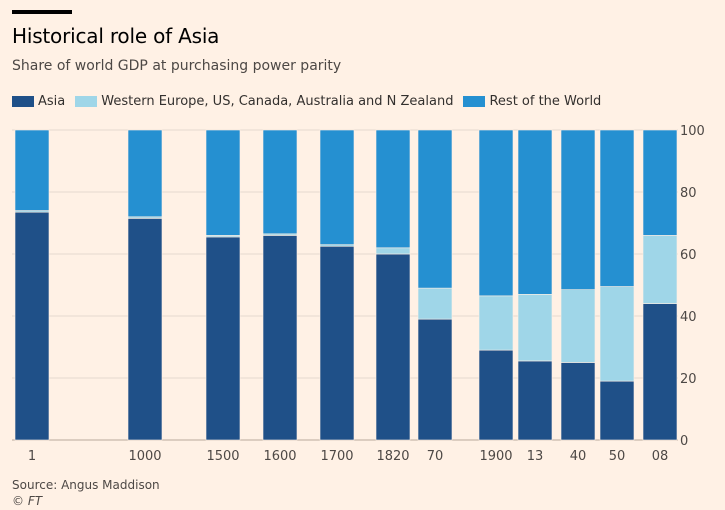 Image resolution: width=725 pixels, height=510 pixels. I want to click on legend-swatch-asia, so click(23, 101).